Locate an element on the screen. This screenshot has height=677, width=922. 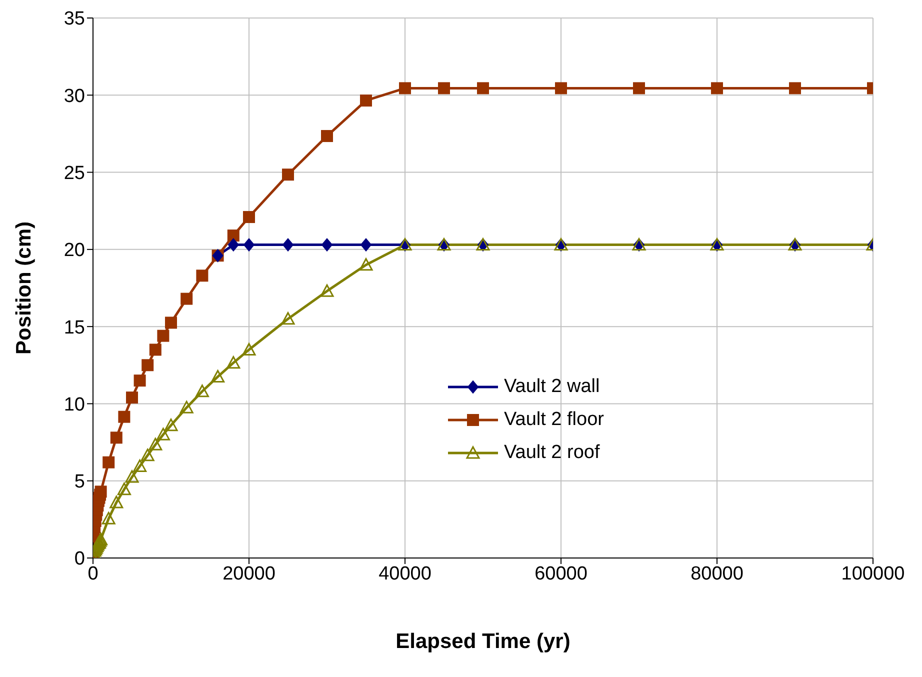
x-tick-label: 100000 is located at coordinates (873, 573).